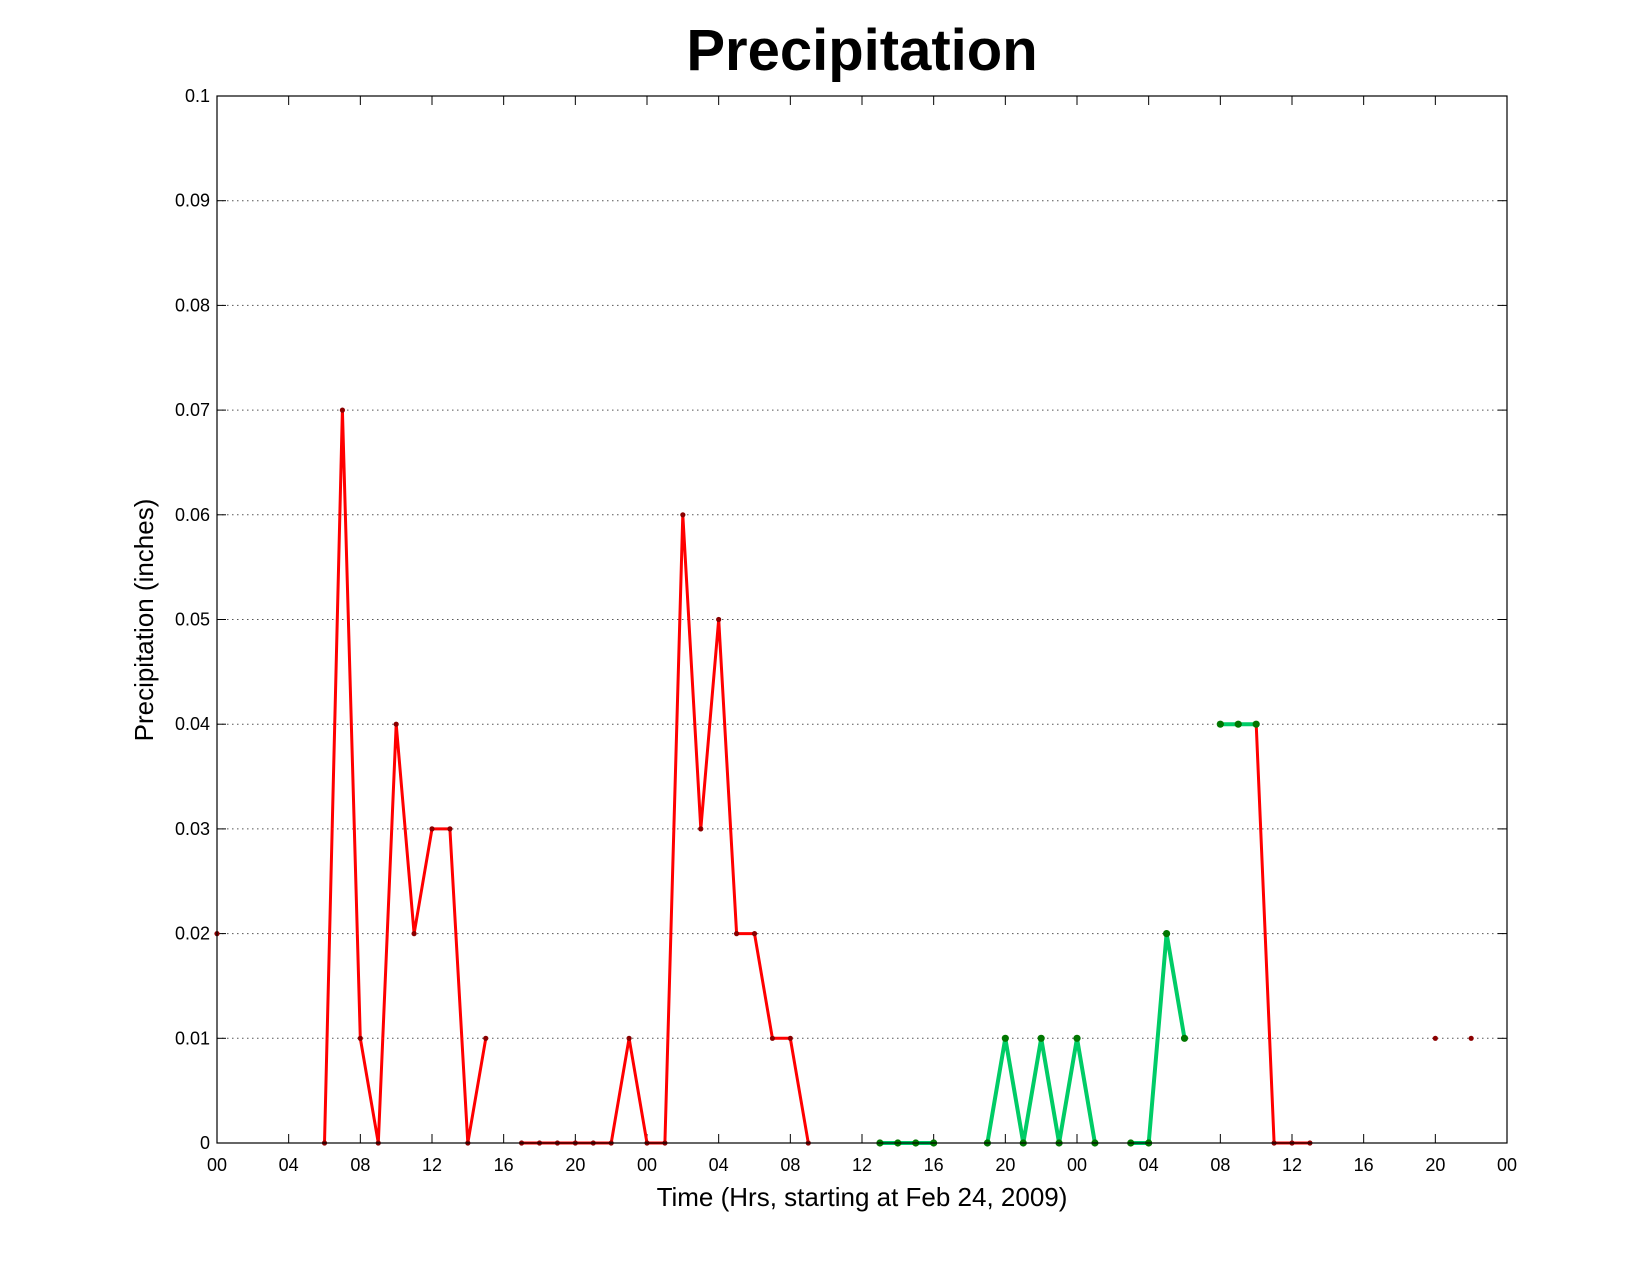 This screenshot has height=1275, width=1650. I want to click on y-tick-label: 0.07, so click(192, 410).